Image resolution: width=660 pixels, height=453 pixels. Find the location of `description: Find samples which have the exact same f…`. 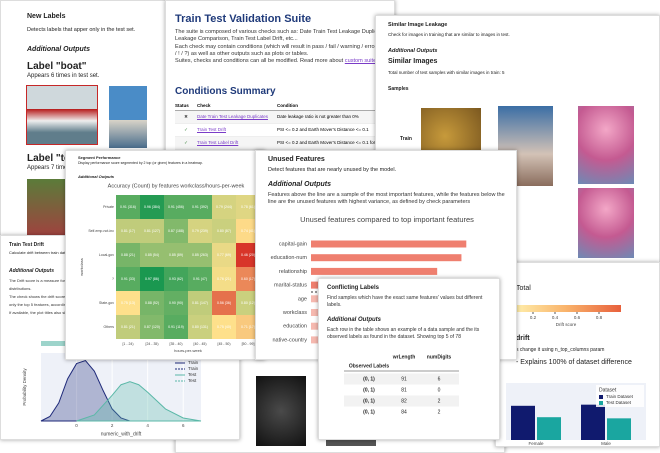

description: Find samples which have the exact same f… is located at coordinates (405, 301).